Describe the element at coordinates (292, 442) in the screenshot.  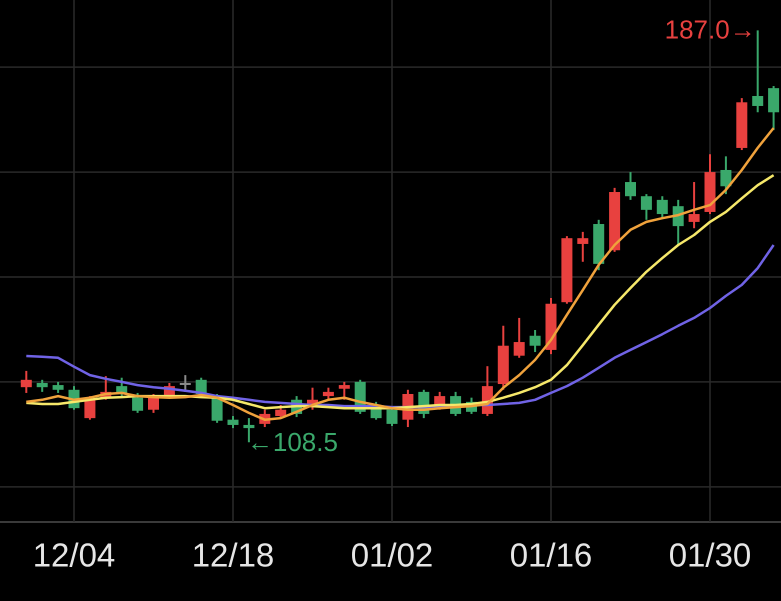
I see `annotation: ←108.5` at that location.